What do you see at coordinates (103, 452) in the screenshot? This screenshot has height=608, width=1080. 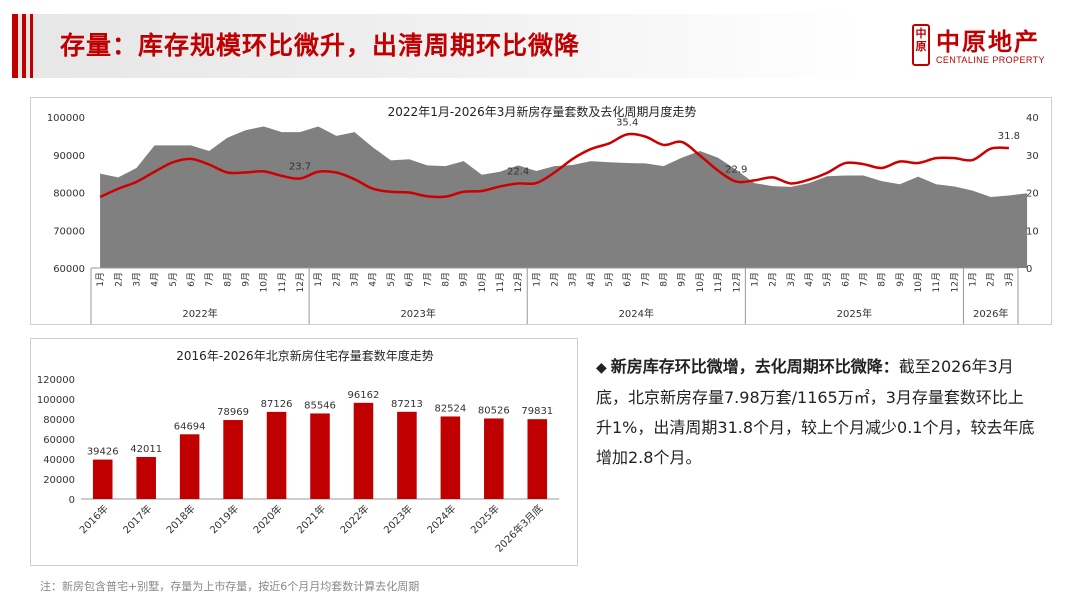 I see `bar-value-label: 39426` at bounding box center [103, 452].